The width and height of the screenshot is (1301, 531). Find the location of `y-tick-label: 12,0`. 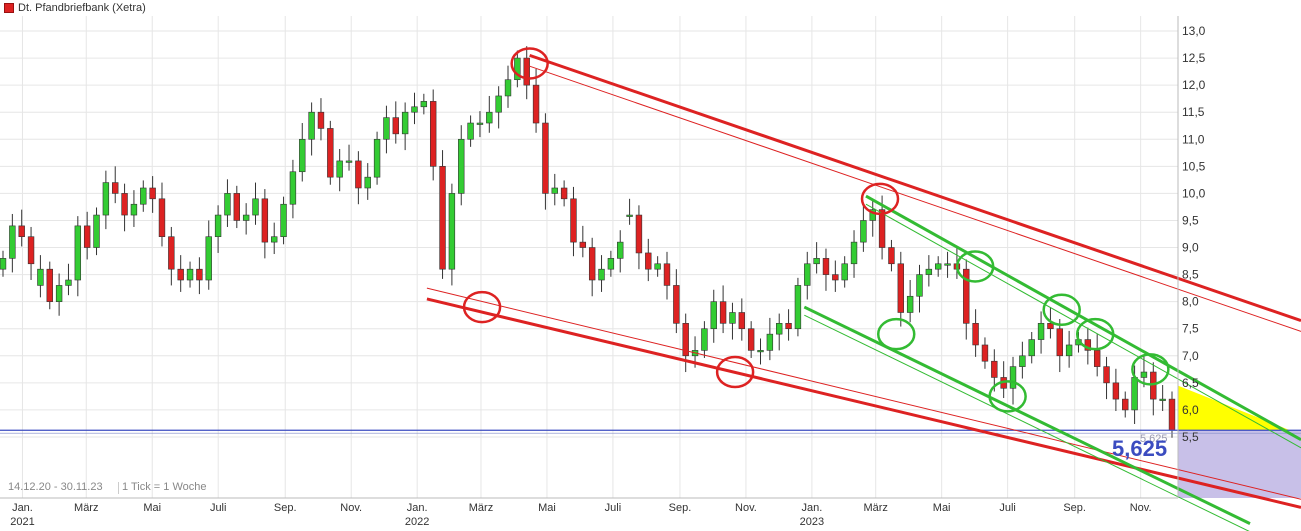

y-tick-label: 12,0 is located at coordinates (1194, 85).